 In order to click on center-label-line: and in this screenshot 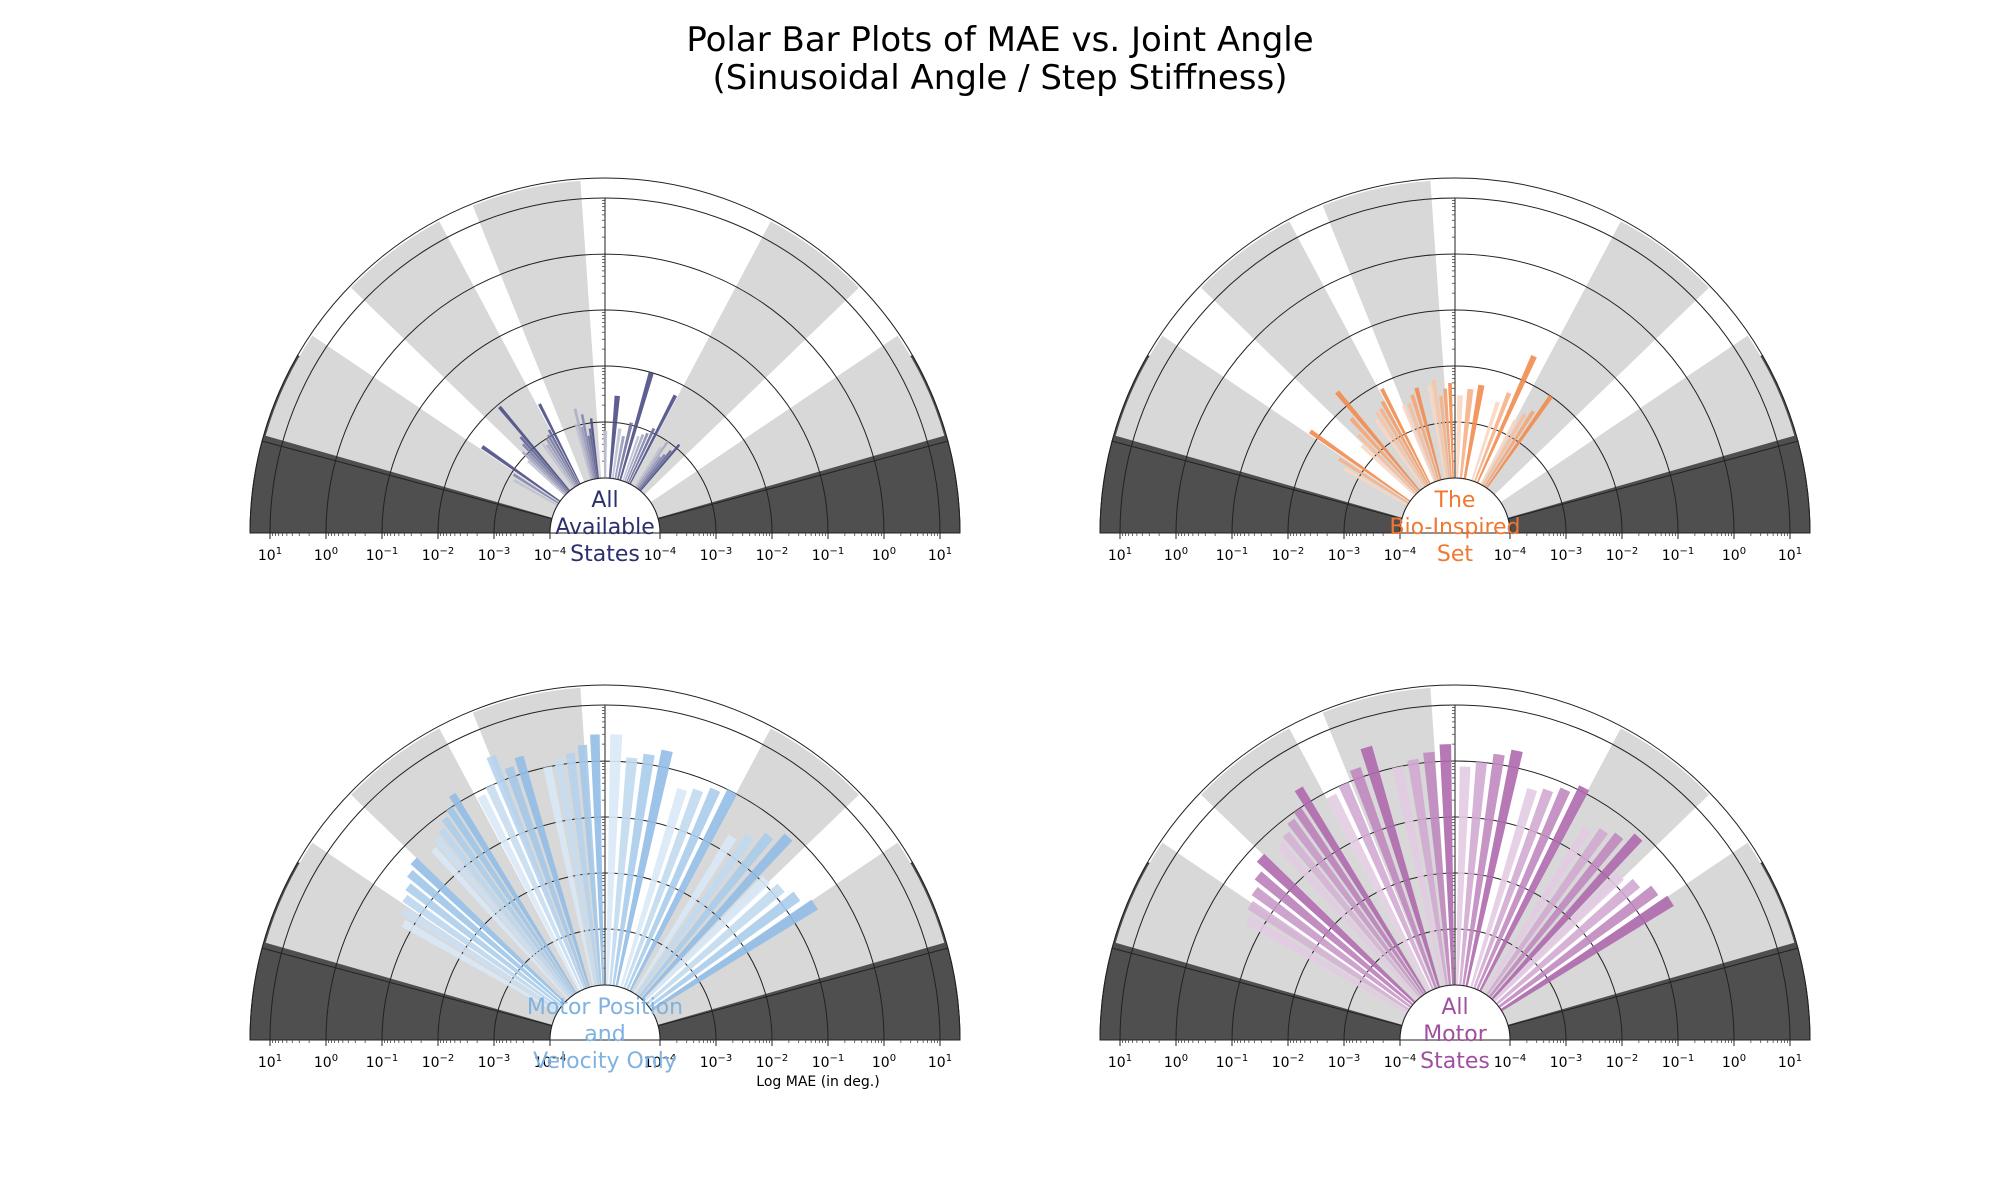, I will do `click(604, 1034)`.